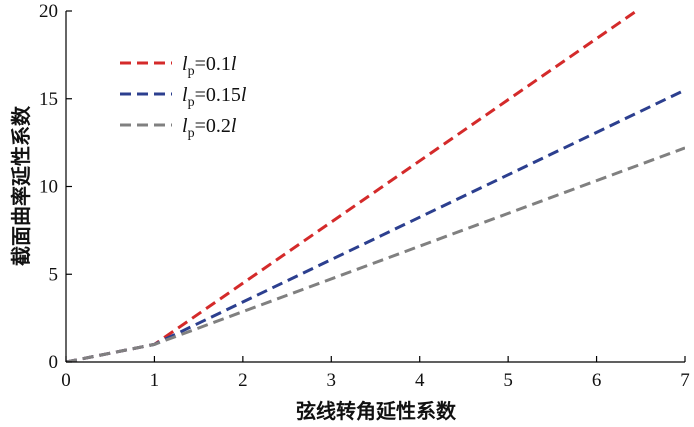 This screenshot has width=694, height=427. What do you see at coordinates (48, 99) in the screenshot?
I see `y-tick-label: 15` at bounding box center [48, 99].